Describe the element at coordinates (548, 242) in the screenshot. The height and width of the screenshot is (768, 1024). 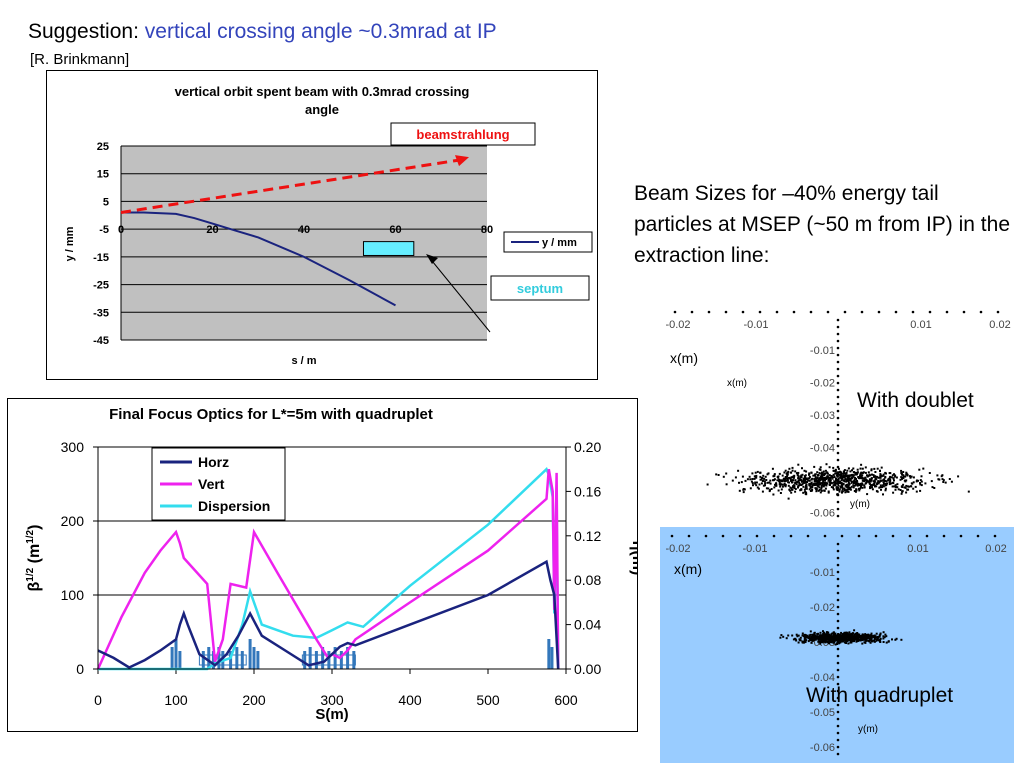
I see `orbit-legend` at that location.